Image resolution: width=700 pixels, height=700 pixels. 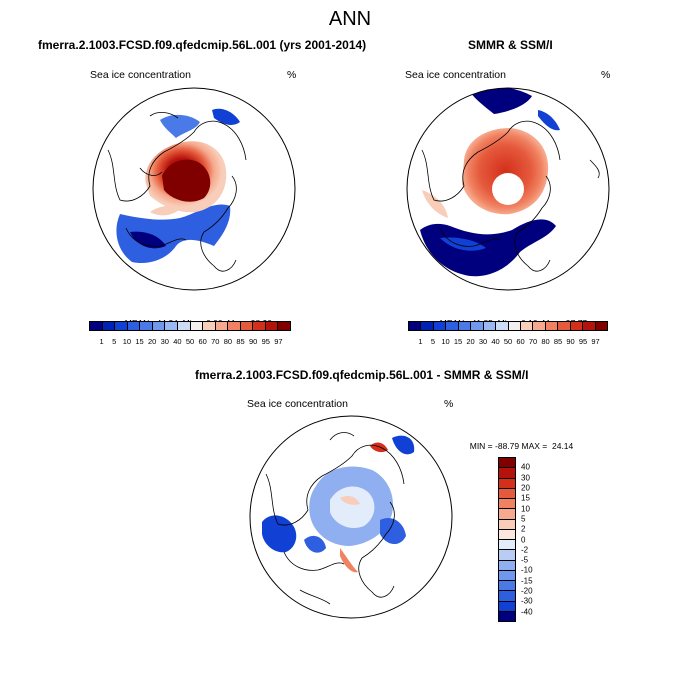 What do you see at coordinates (292, 75) in the screenshot?
I see `units-label-model: %` at bounding box center [292, 75].